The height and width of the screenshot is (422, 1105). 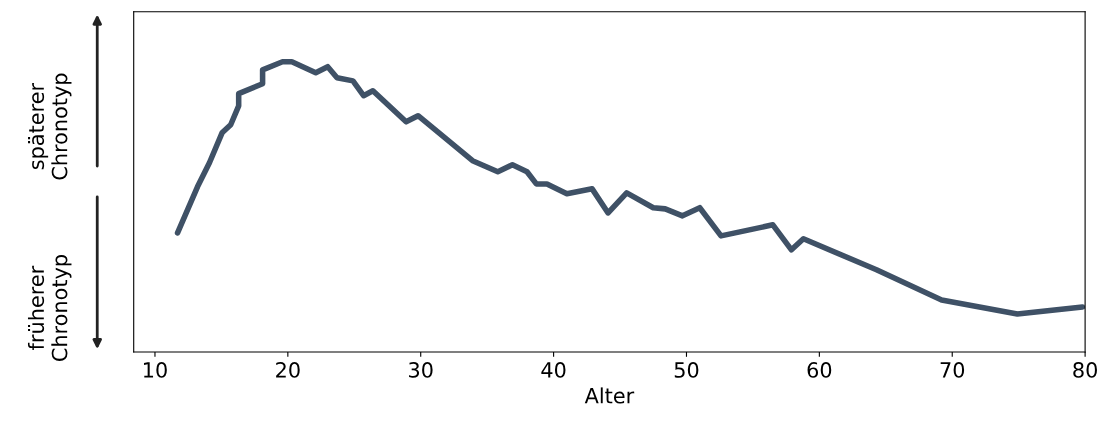 I want to click on x-tick-label: 50, so click(x=686, y=370).